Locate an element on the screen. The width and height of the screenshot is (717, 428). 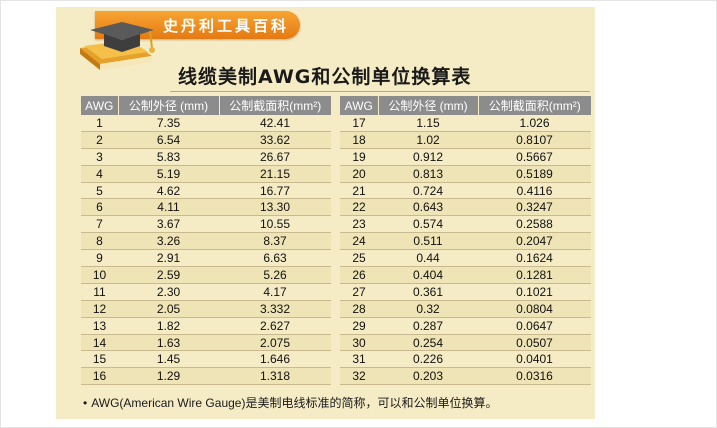
table-row: 25 0.44 0.1624 is located at coordinates (465, 258).